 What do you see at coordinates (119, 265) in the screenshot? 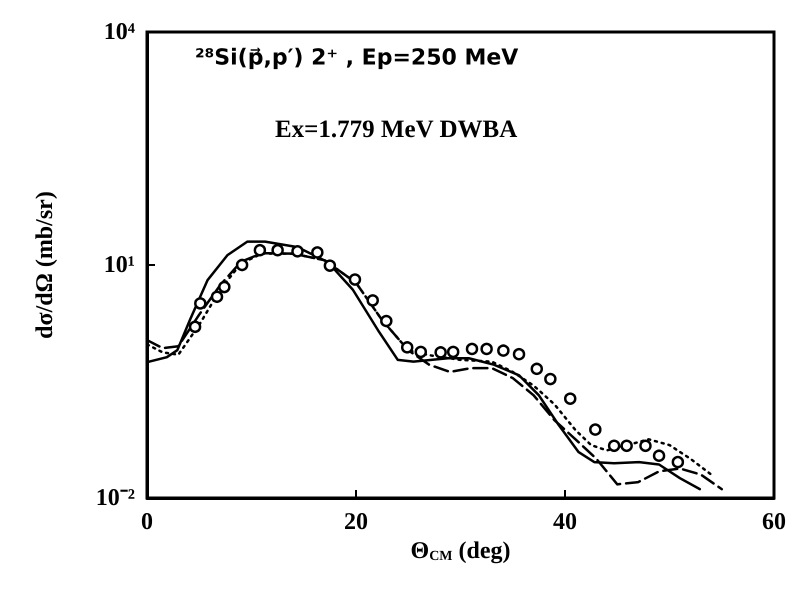
I see `y-tick-label: 10¹` at bounding box center [119, 265].